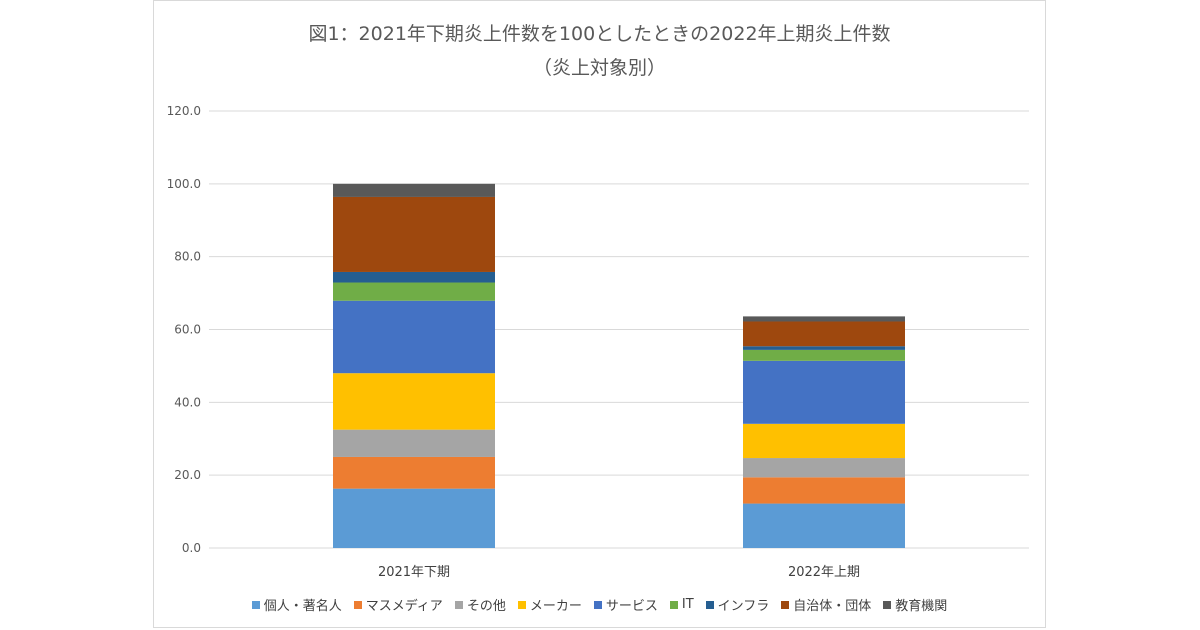 This screenshot has height=630, width=1200. I want to click on y-tick-label: 40.0, so click(187, 402).